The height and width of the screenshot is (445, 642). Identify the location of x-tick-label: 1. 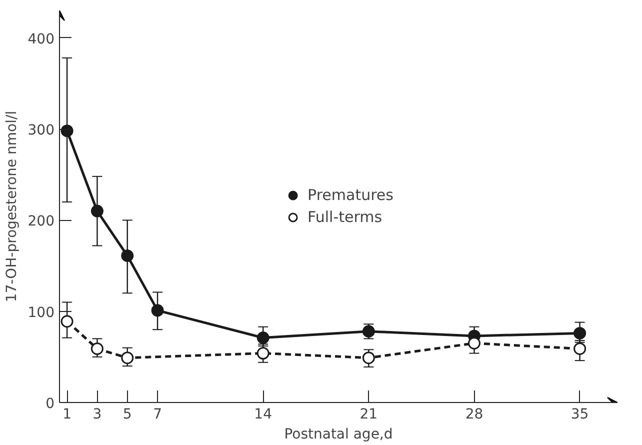
(67, 414).